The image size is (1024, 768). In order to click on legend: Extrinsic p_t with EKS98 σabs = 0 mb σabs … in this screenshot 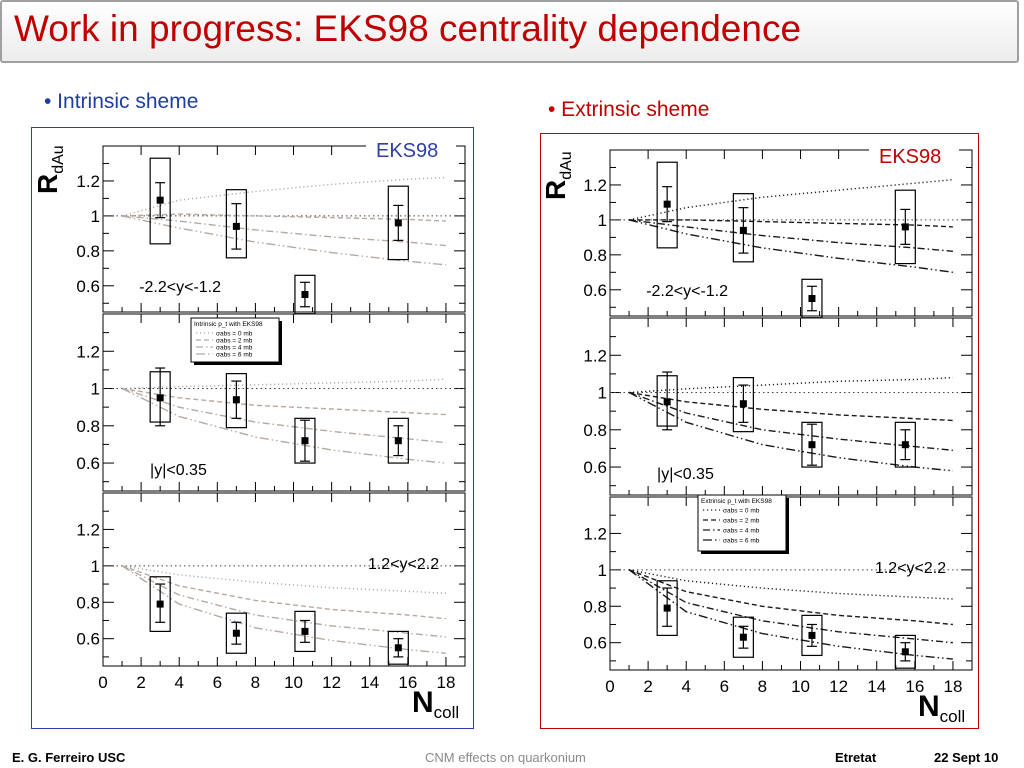, I will do `click(743, 524)`.